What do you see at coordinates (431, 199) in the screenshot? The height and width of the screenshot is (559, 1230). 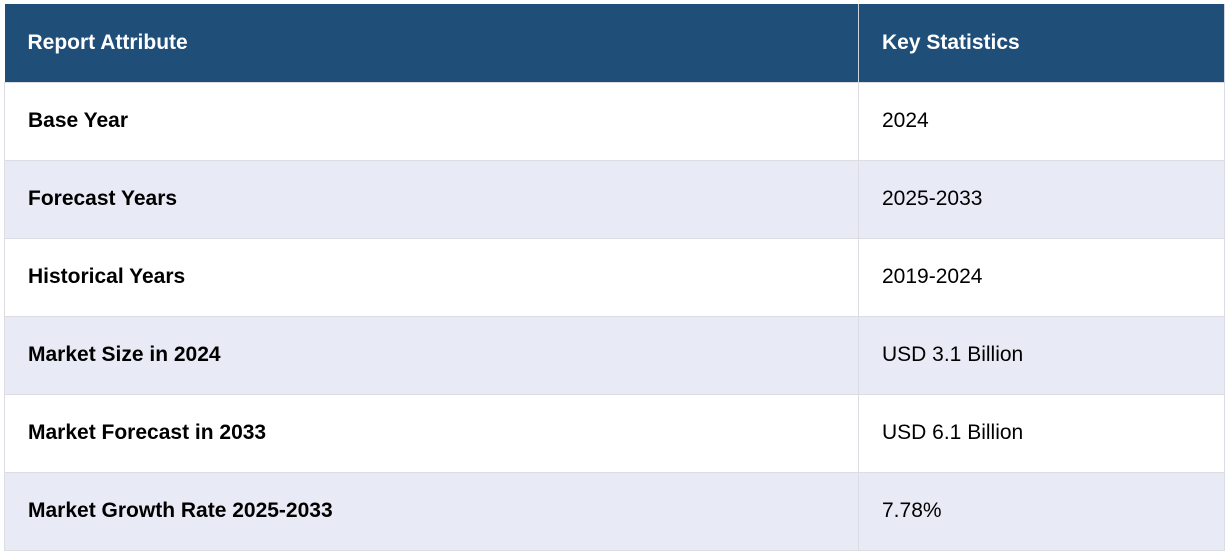 I see `attribute-cell: Forecast Years` at bounding box center [431, 199].